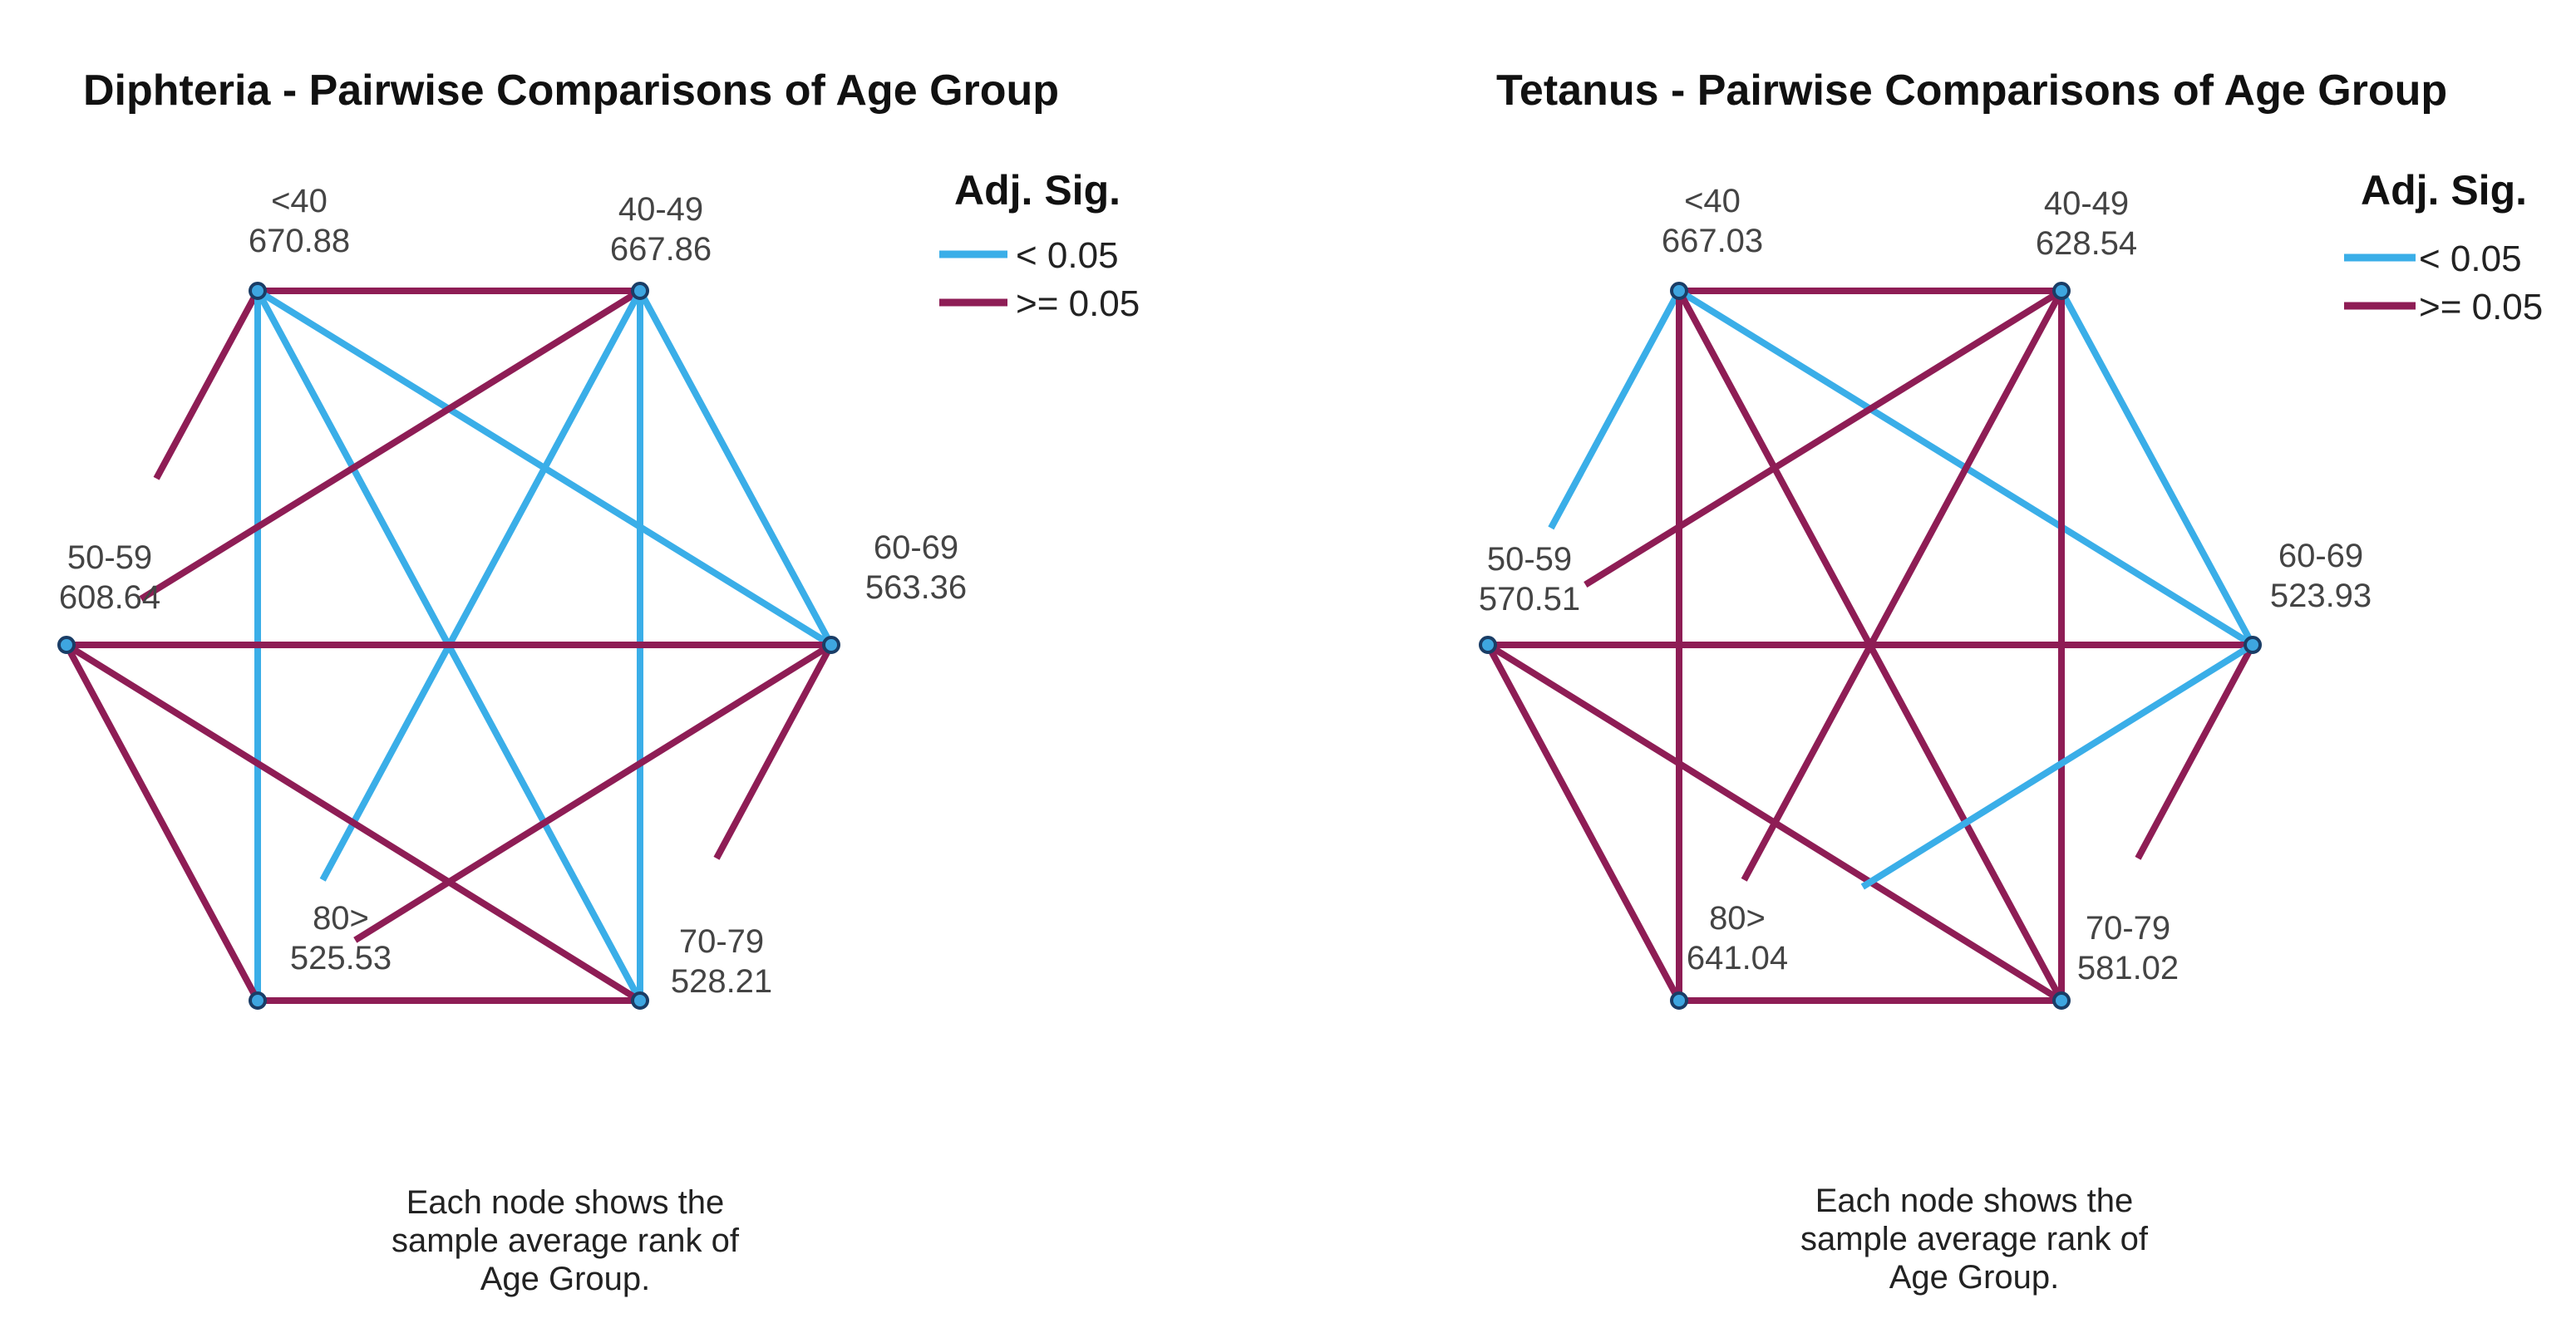  Describe the element at coordinates (721, 981) in the screenshot. I see `node-rank-label: 528.21` at that location.